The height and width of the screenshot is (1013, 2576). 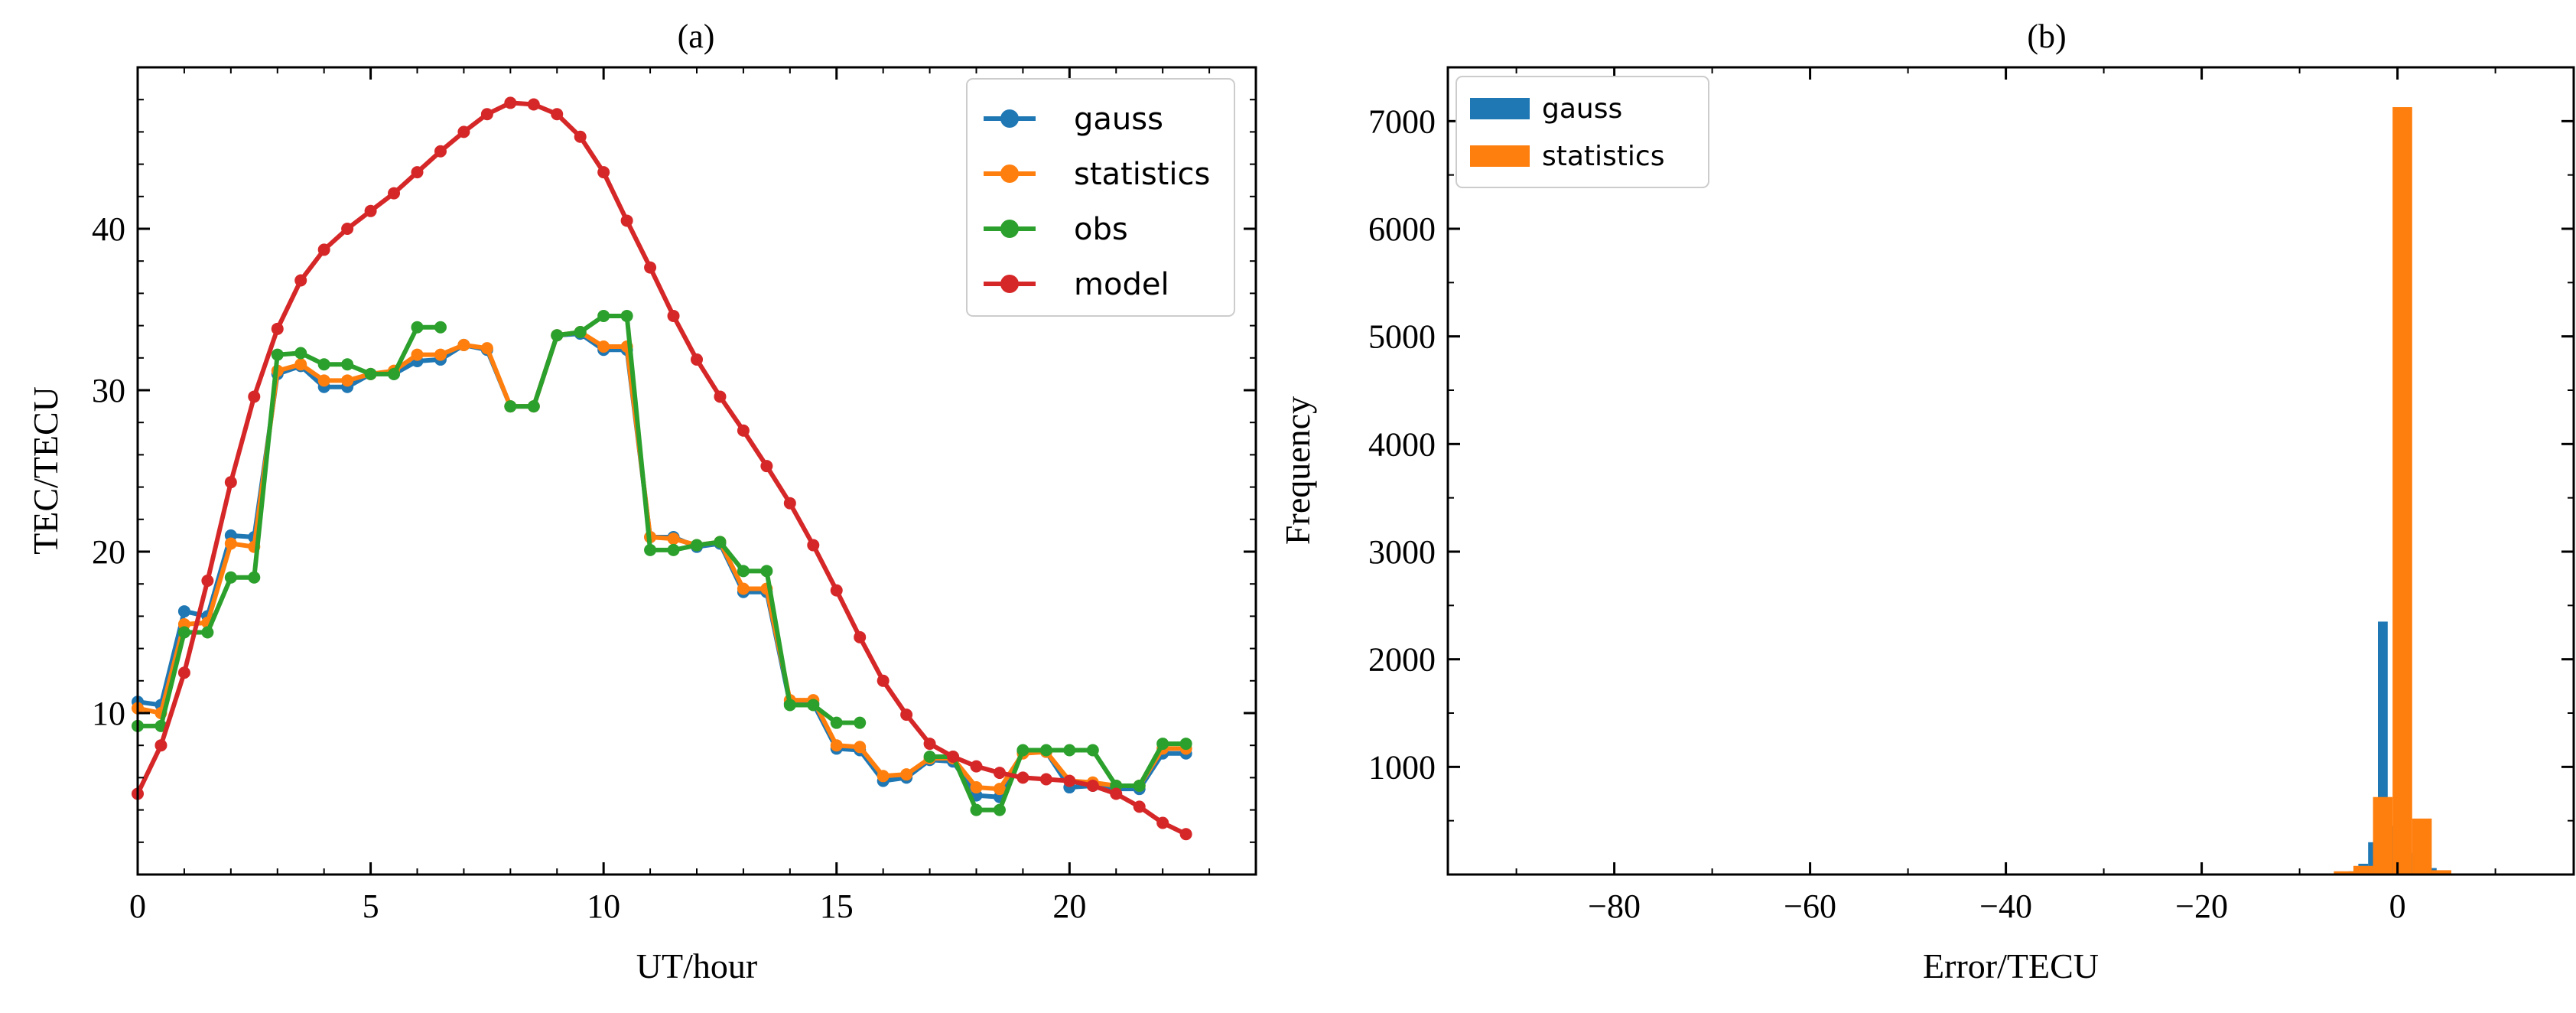 What do you see at coordinates (371, 906) in the screenshot?
I see `x-tick-label: 5` at bounding box center [371, 906].